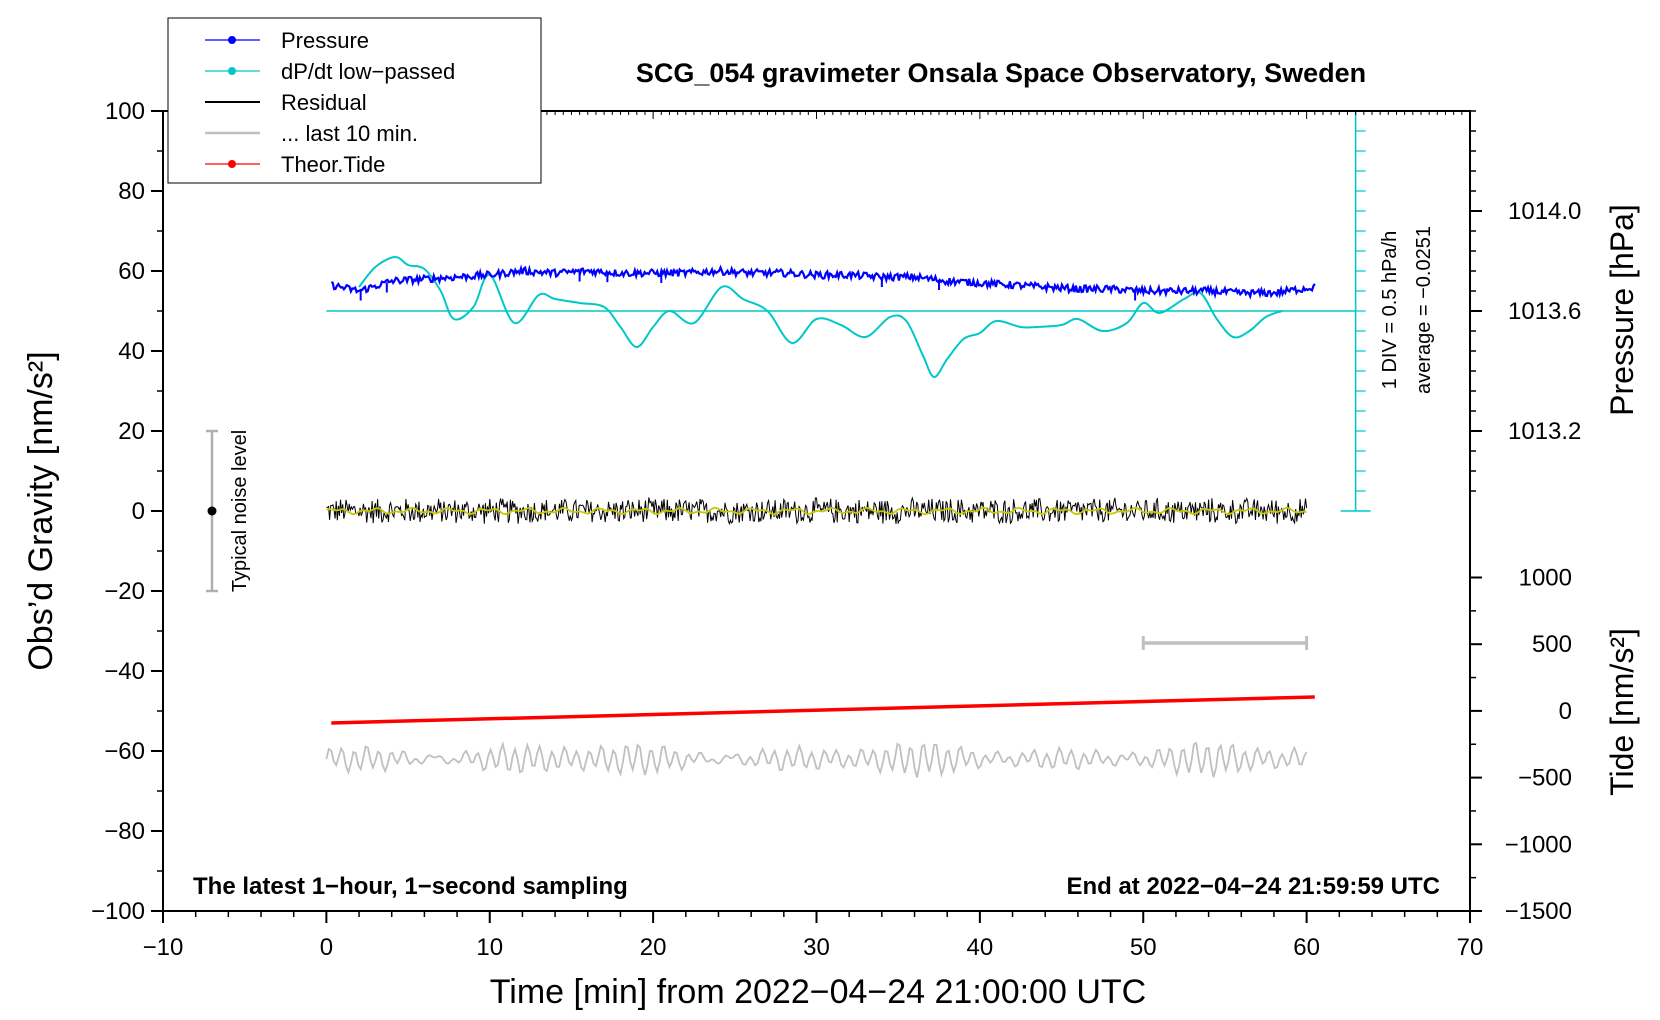 This screenshot has width=1660, height=1020. Describe the element at coordinates (118, 911) in the screenshot. I see `y-tick-label: −100` at that location.